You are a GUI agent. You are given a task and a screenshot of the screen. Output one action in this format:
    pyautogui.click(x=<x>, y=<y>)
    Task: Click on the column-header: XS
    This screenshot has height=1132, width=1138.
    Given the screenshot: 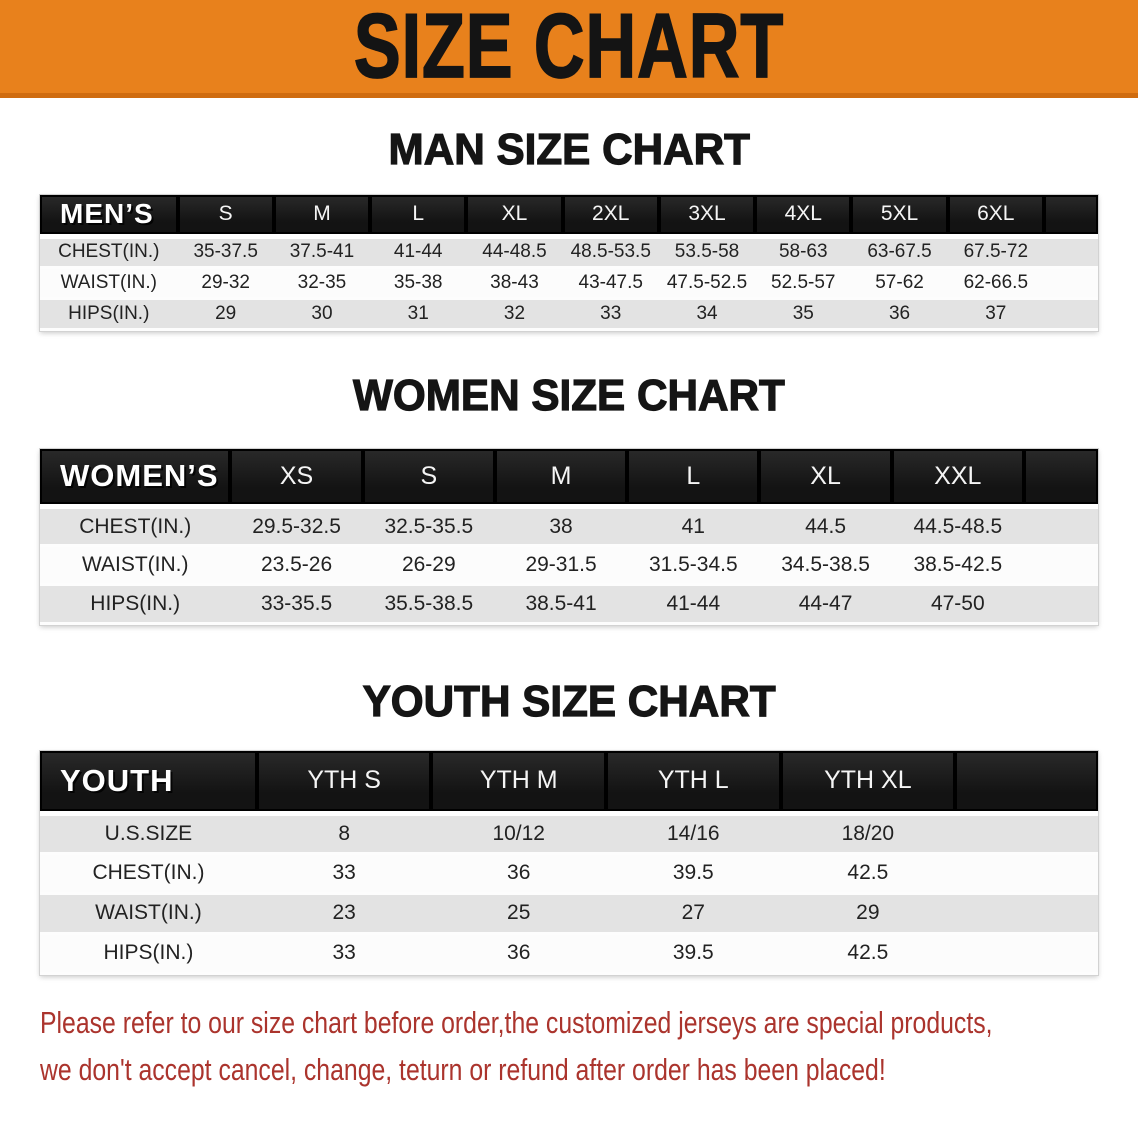 What is the action you would take?
    pyautogui.click(x=296, y=478)
    